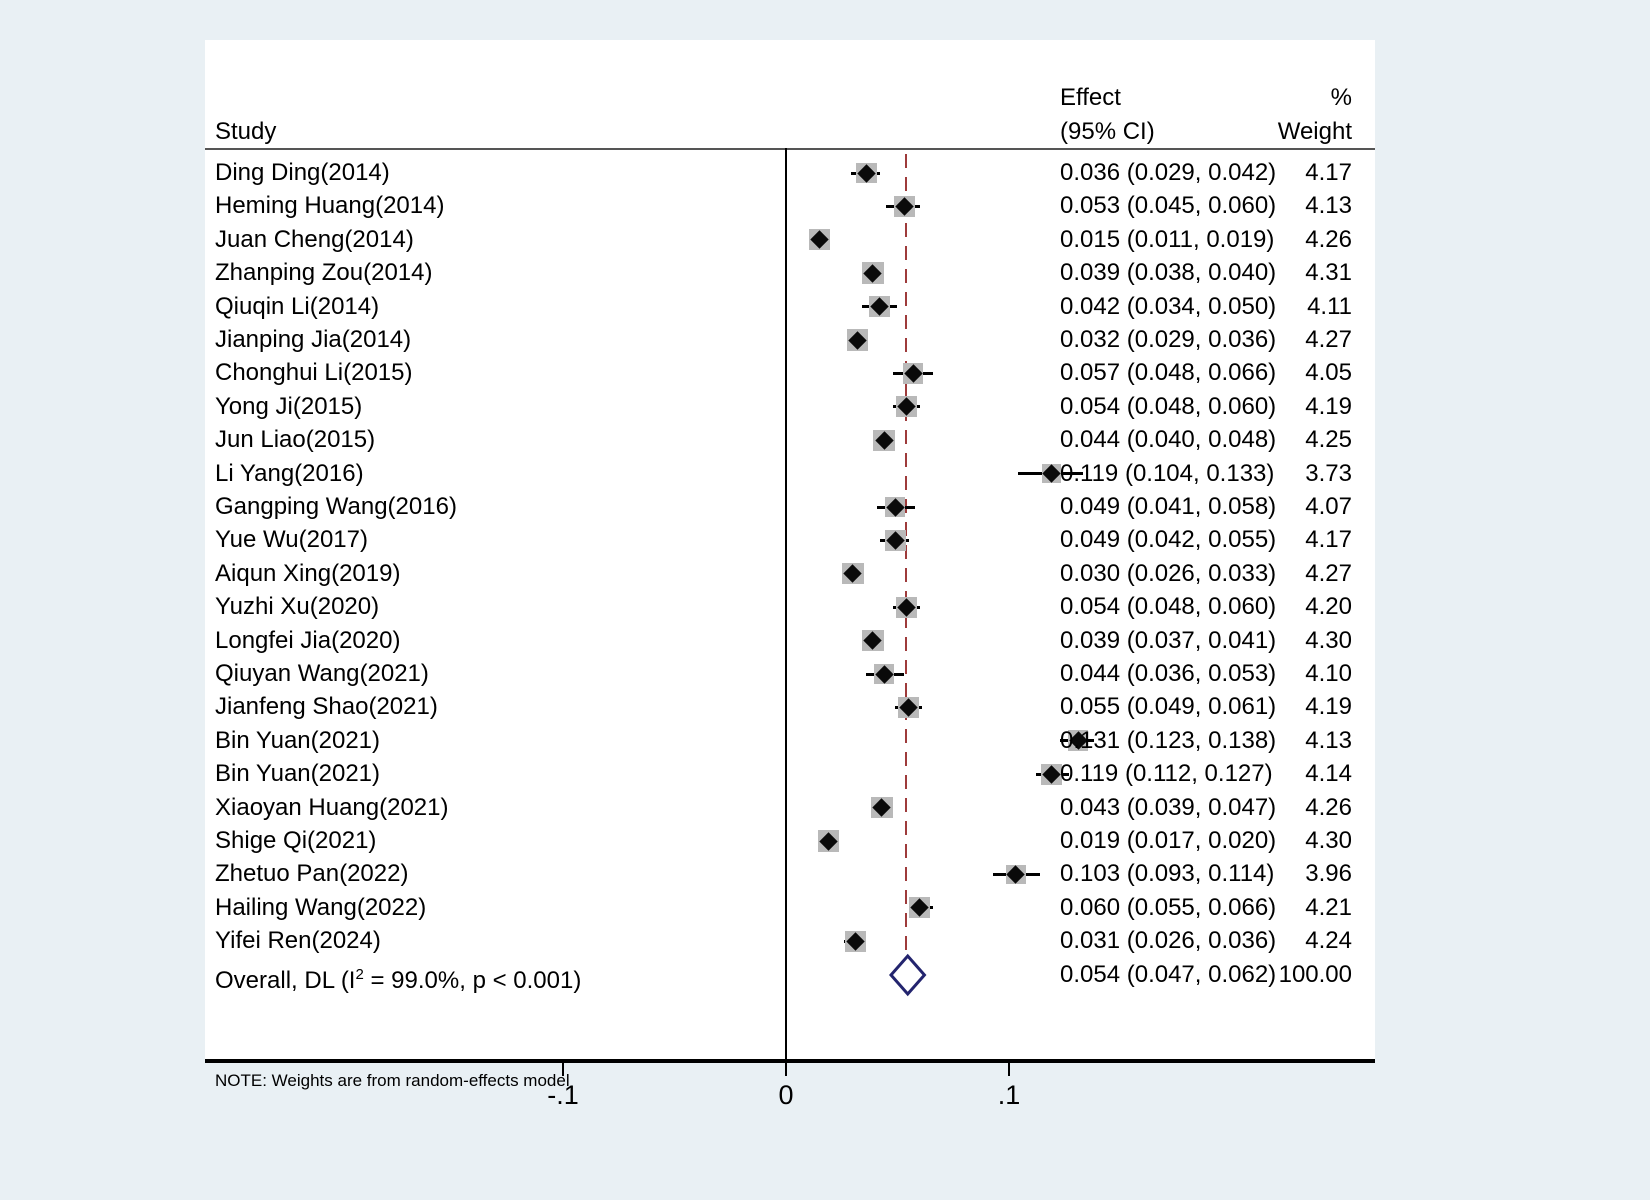 Image resolution: width=1650 pixels, height=1200 pixels. I want to click on effect-value: 0.036 (0.029, 0.042), so click(1168, 172).